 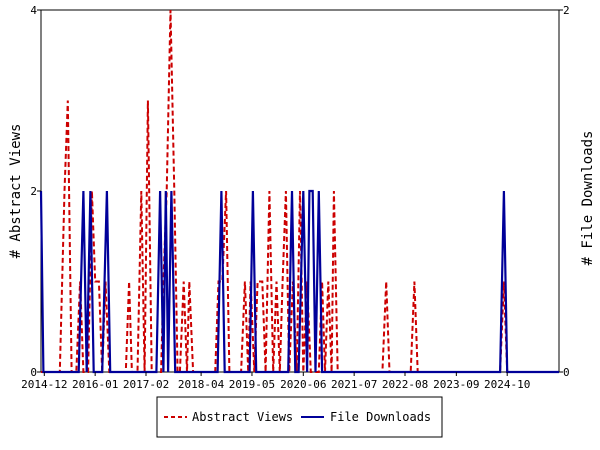 I want to click on y-left-tick-label: 0, so click(x=33, y=372).